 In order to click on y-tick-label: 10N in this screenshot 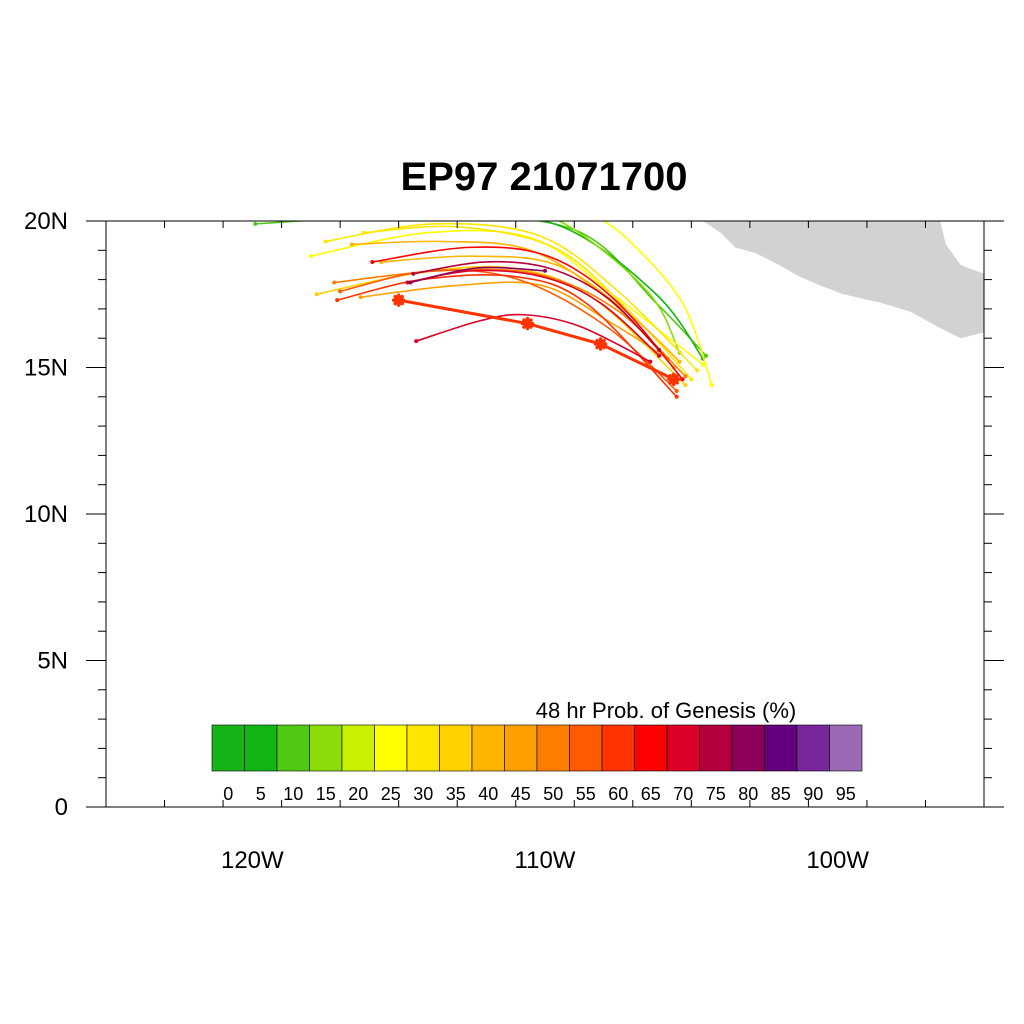, I will do `click(46, 514)`.